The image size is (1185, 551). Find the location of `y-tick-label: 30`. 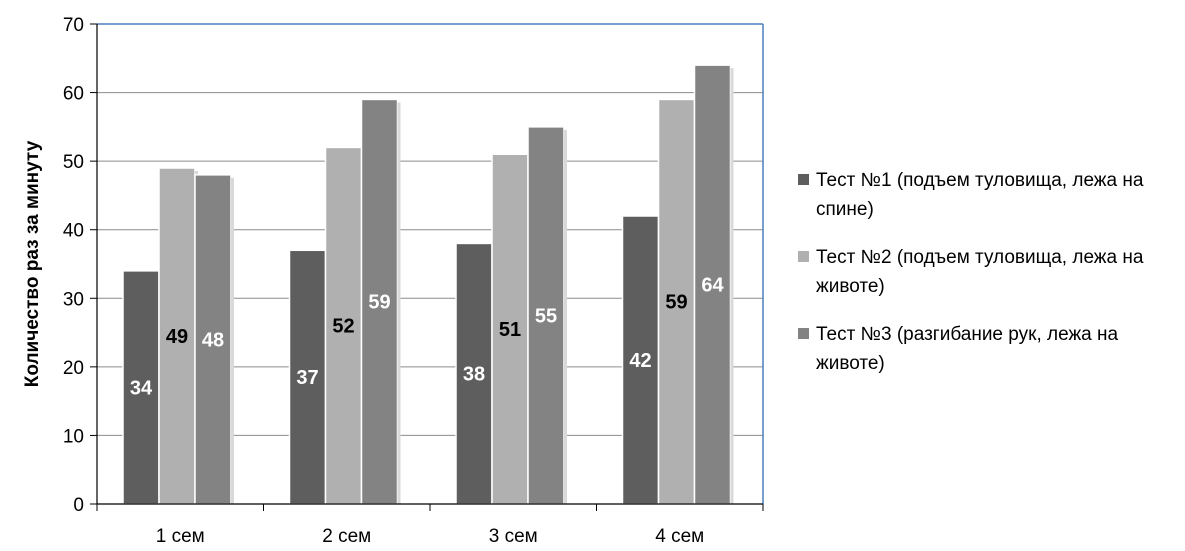

y-tick-label: 30 is located at coordinates (73, 299).